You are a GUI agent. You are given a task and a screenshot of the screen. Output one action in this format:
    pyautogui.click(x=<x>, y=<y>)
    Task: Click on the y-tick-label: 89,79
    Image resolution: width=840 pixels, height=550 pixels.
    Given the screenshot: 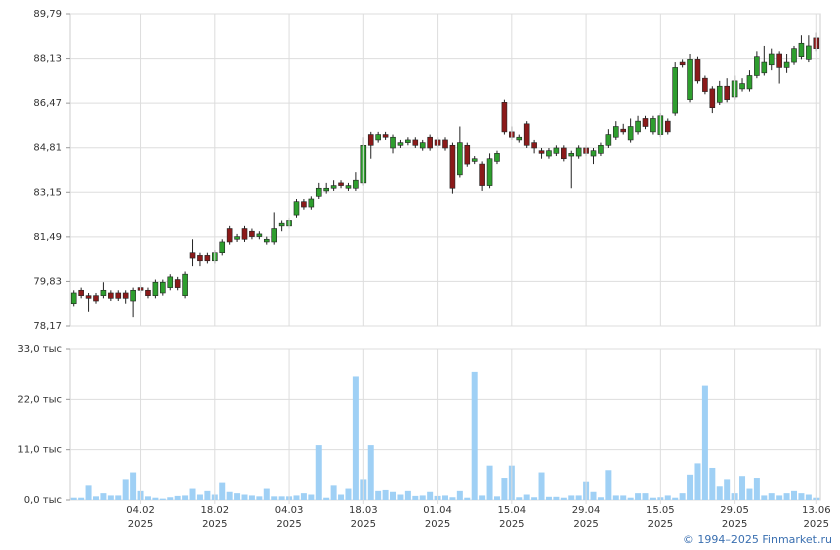 What is the action you would take?
    pyautogui.click(x=47, y=14)
    